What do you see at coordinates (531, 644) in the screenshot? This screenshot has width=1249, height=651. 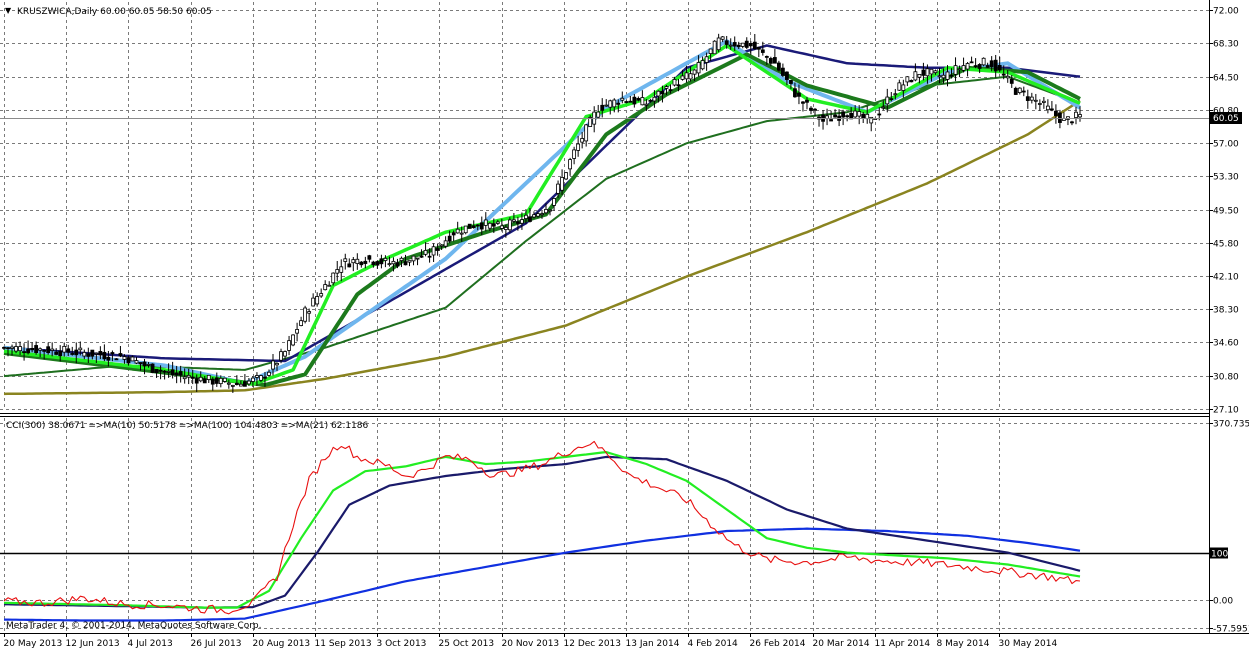 I see `x-tick-label: 20 Nov 2013` at bounding box center [531, 644].